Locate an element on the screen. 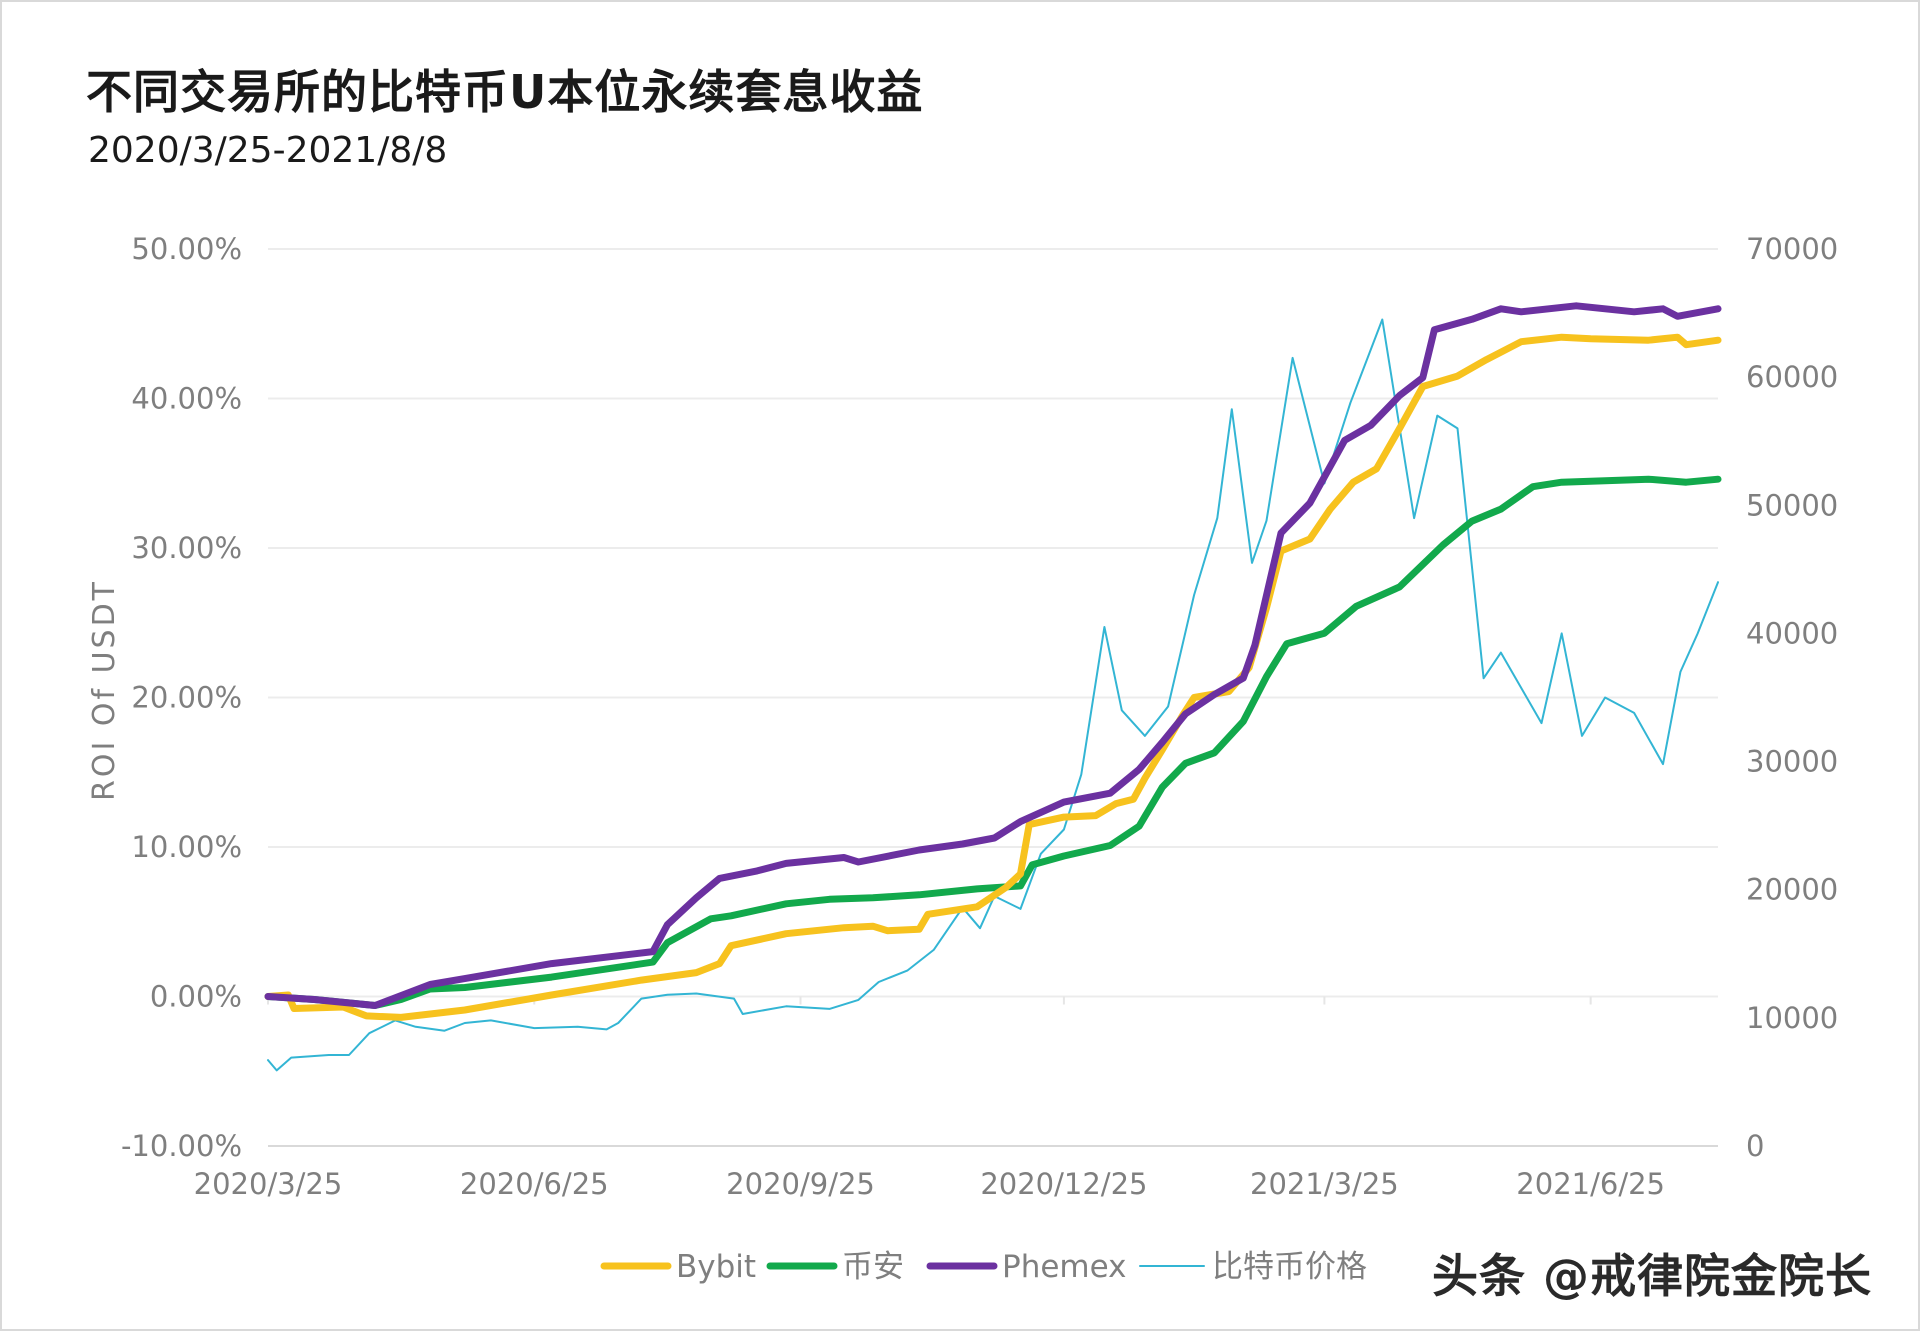 The image size is (1920, 1331). right-tick-label: 10000 is located at coordinates (1792, 1018).